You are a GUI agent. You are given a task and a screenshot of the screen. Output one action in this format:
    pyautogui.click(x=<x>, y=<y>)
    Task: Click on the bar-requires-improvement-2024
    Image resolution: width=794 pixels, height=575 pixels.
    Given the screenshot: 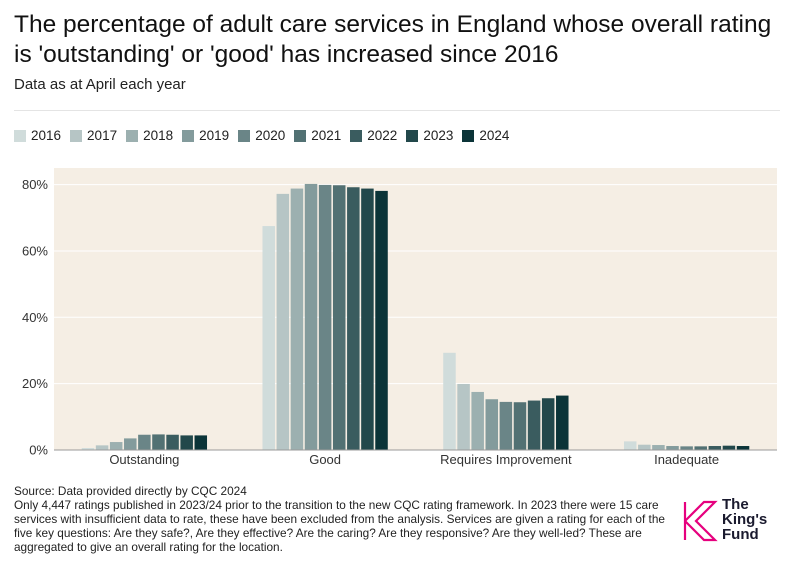 What is the action you would take?
    pyautogui.click(x=562, y=422)
    